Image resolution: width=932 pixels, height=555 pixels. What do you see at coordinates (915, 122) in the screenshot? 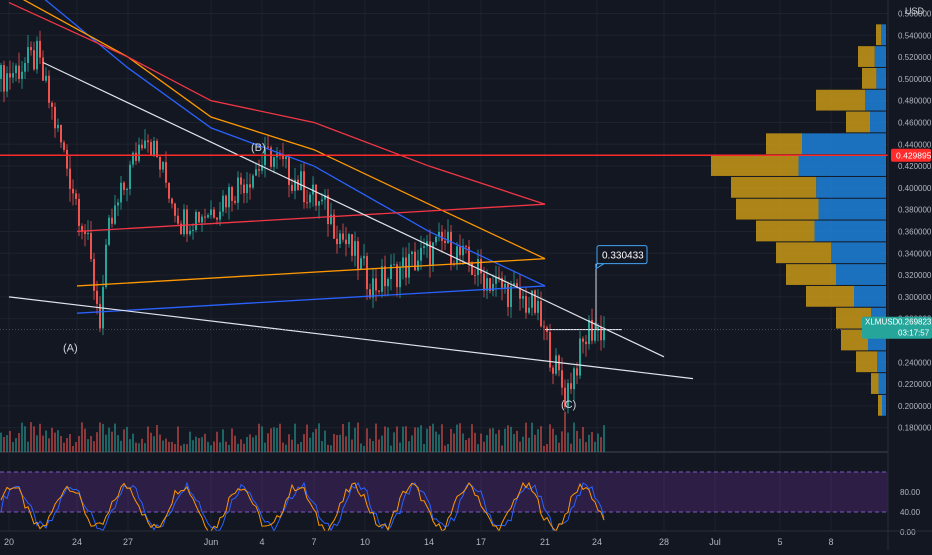
I see `price-tick-label: 0.460000` at bounding box center [915, 122].